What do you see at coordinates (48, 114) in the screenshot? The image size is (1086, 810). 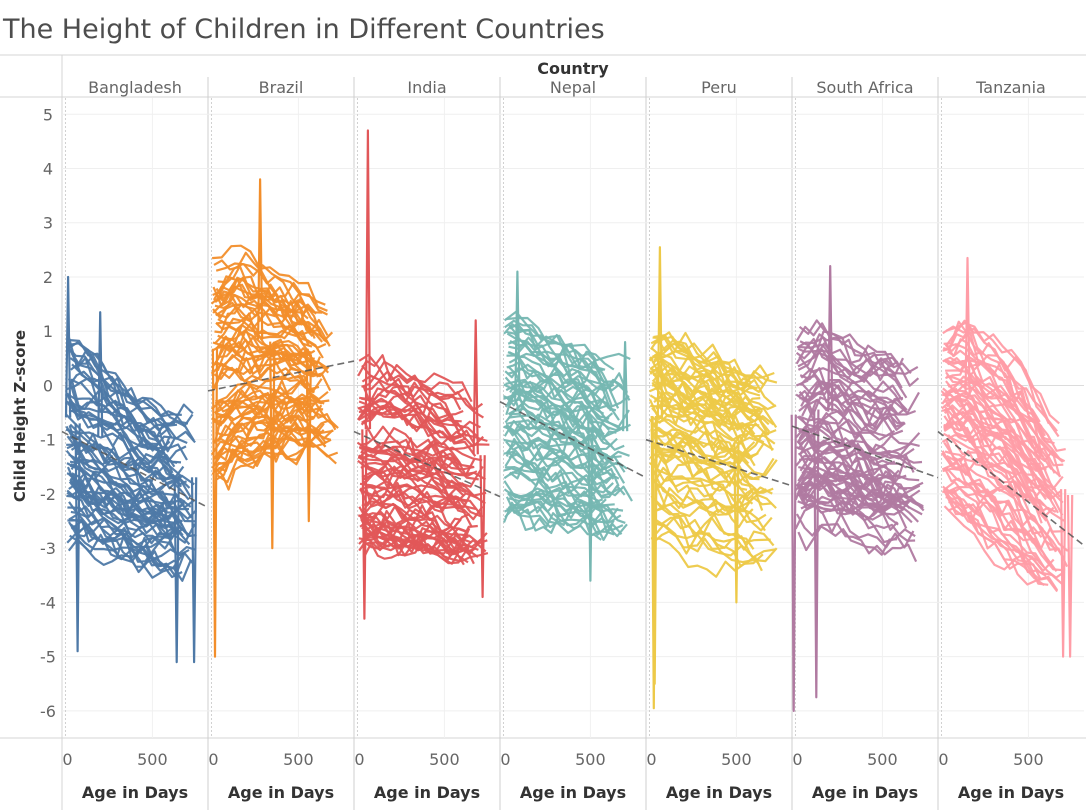 I see `y-tick-label: 5` at bounding box center [48, 114].